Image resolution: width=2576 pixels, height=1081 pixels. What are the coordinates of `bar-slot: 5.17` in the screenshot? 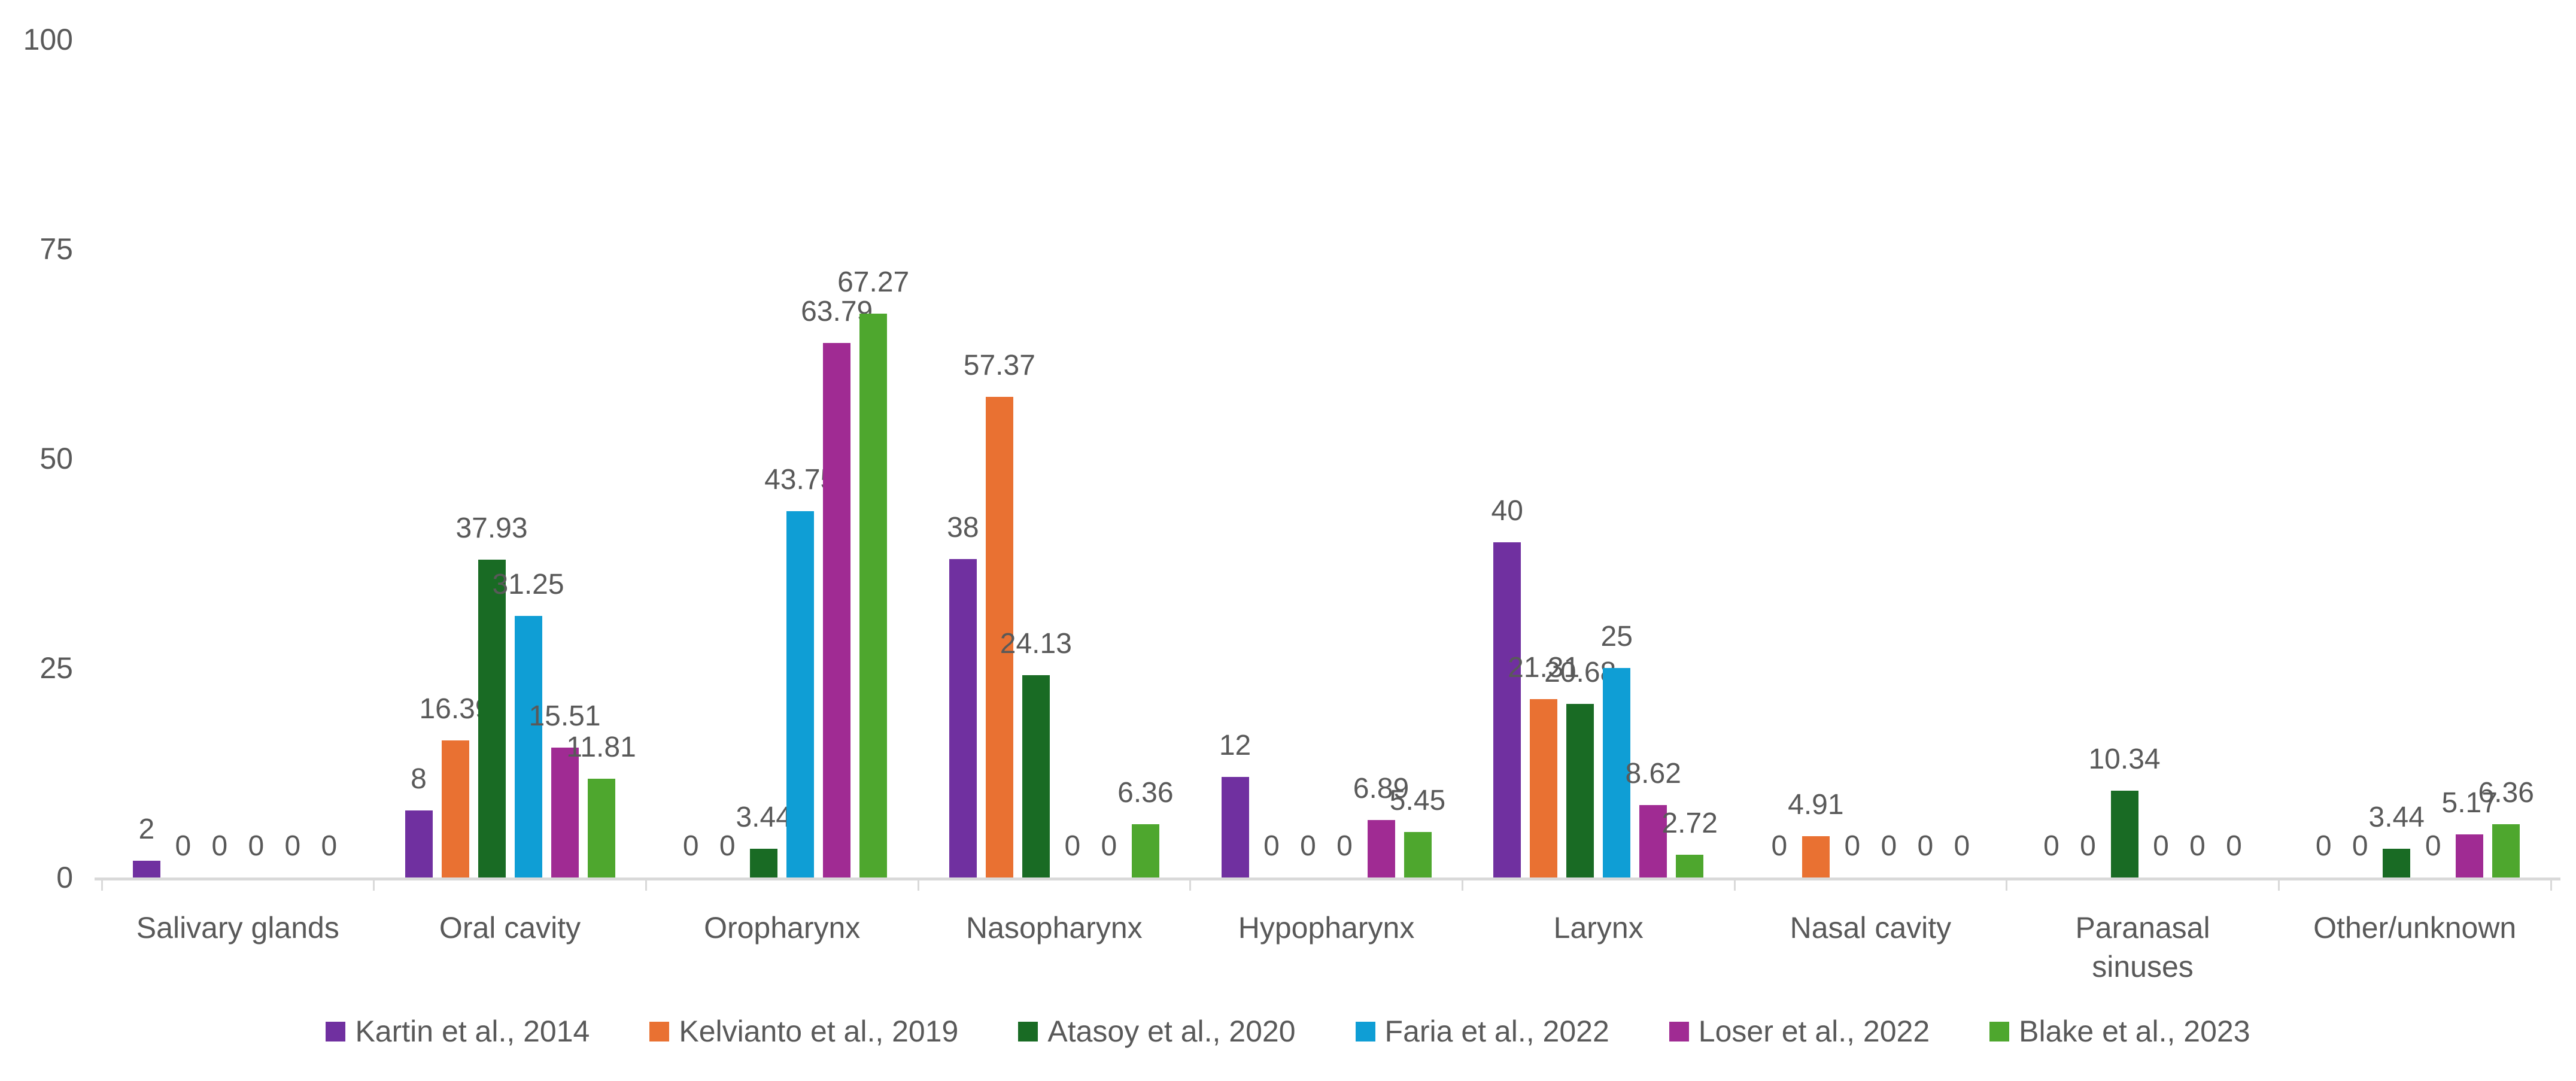 It's located at (2469, 458).